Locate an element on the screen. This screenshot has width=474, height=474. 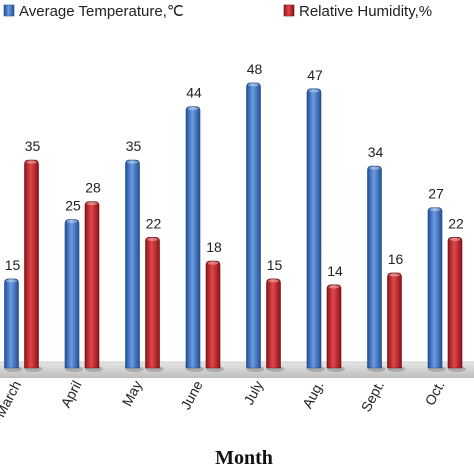
value-label-temperature-march: 15 is located at coordinates (13, 265).